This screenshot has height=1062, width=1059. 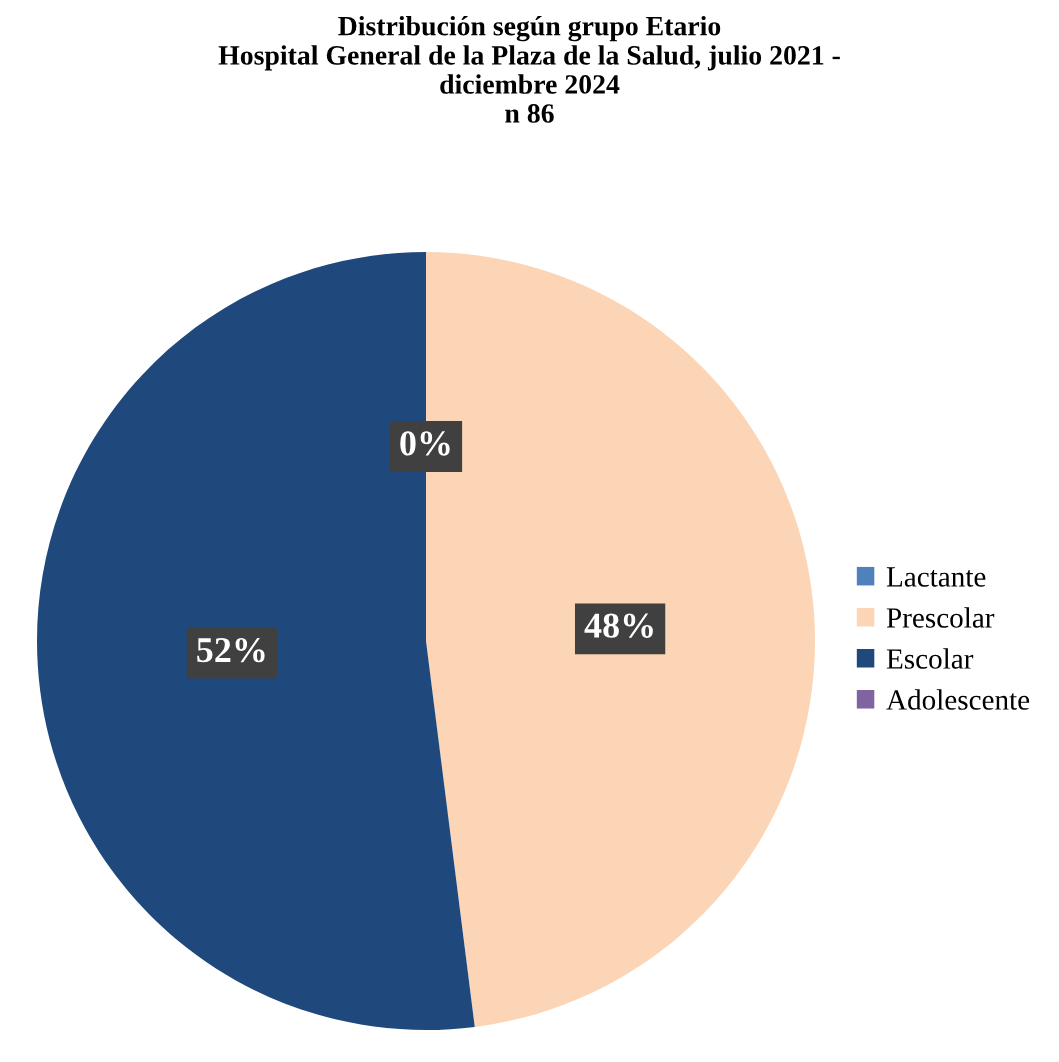 I want to click on legend-label: Lactante, so click(x=936, y=577).